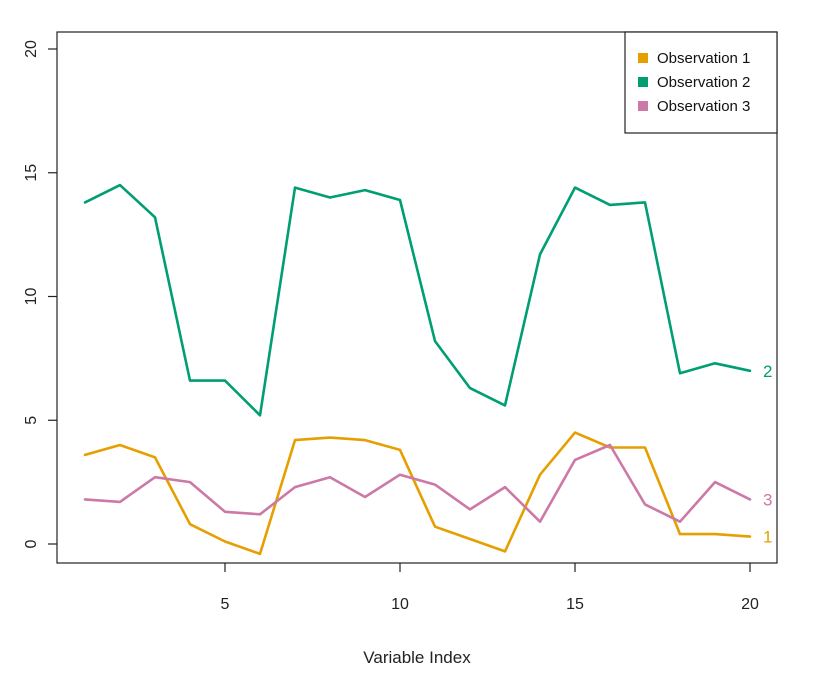  I want to click on legend-items: Observation 1 Observation 2 Observation 3, so click(694, 82).